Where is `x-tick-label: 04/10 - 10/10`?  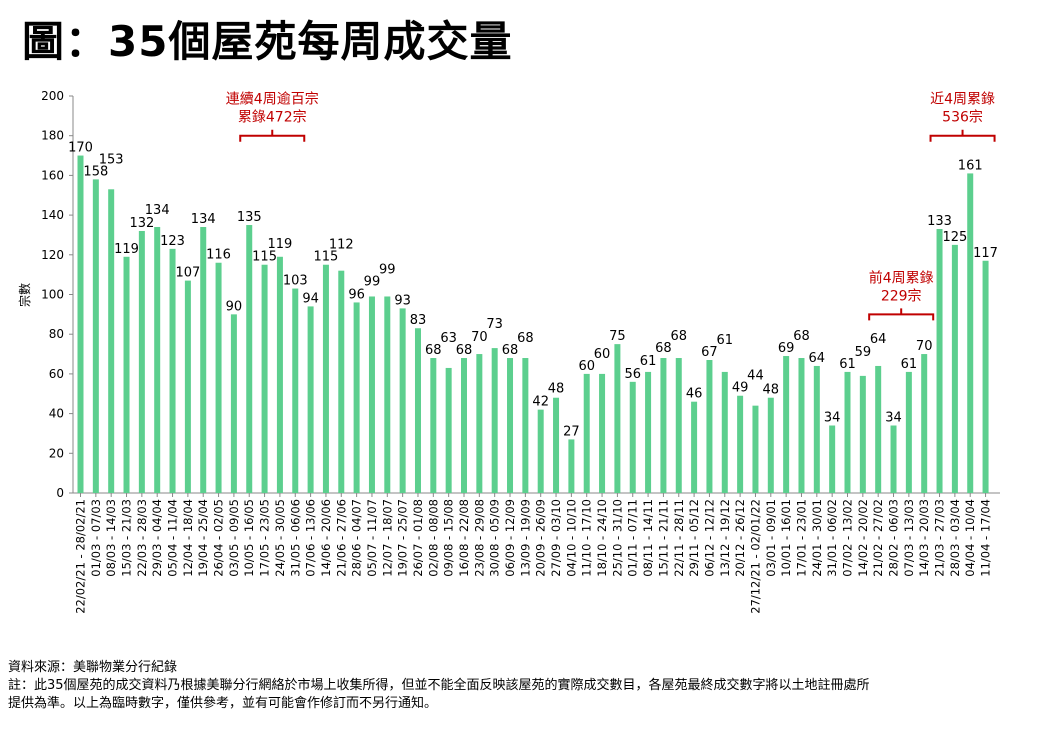 x-tick-label: 04/10 - 10/10 is located at coordinates (571, 538).